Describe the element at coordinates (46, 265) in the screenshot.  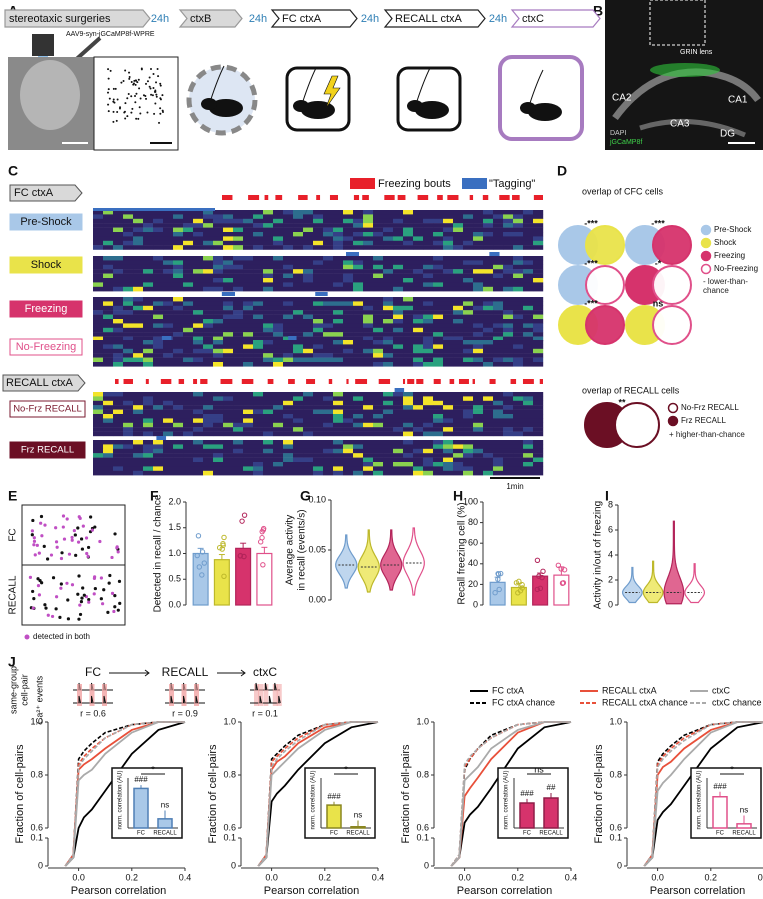
I see `group-label: Shock` at that location.